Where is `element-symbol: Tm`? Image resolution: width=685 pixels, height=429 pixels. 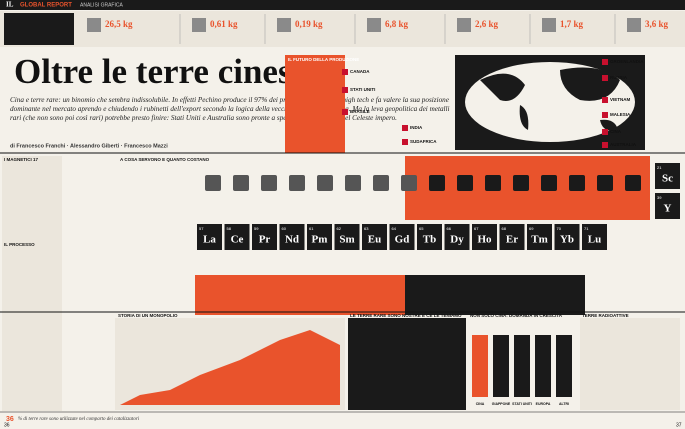
element-symbol: Tm is located at coordinates (539, 240).